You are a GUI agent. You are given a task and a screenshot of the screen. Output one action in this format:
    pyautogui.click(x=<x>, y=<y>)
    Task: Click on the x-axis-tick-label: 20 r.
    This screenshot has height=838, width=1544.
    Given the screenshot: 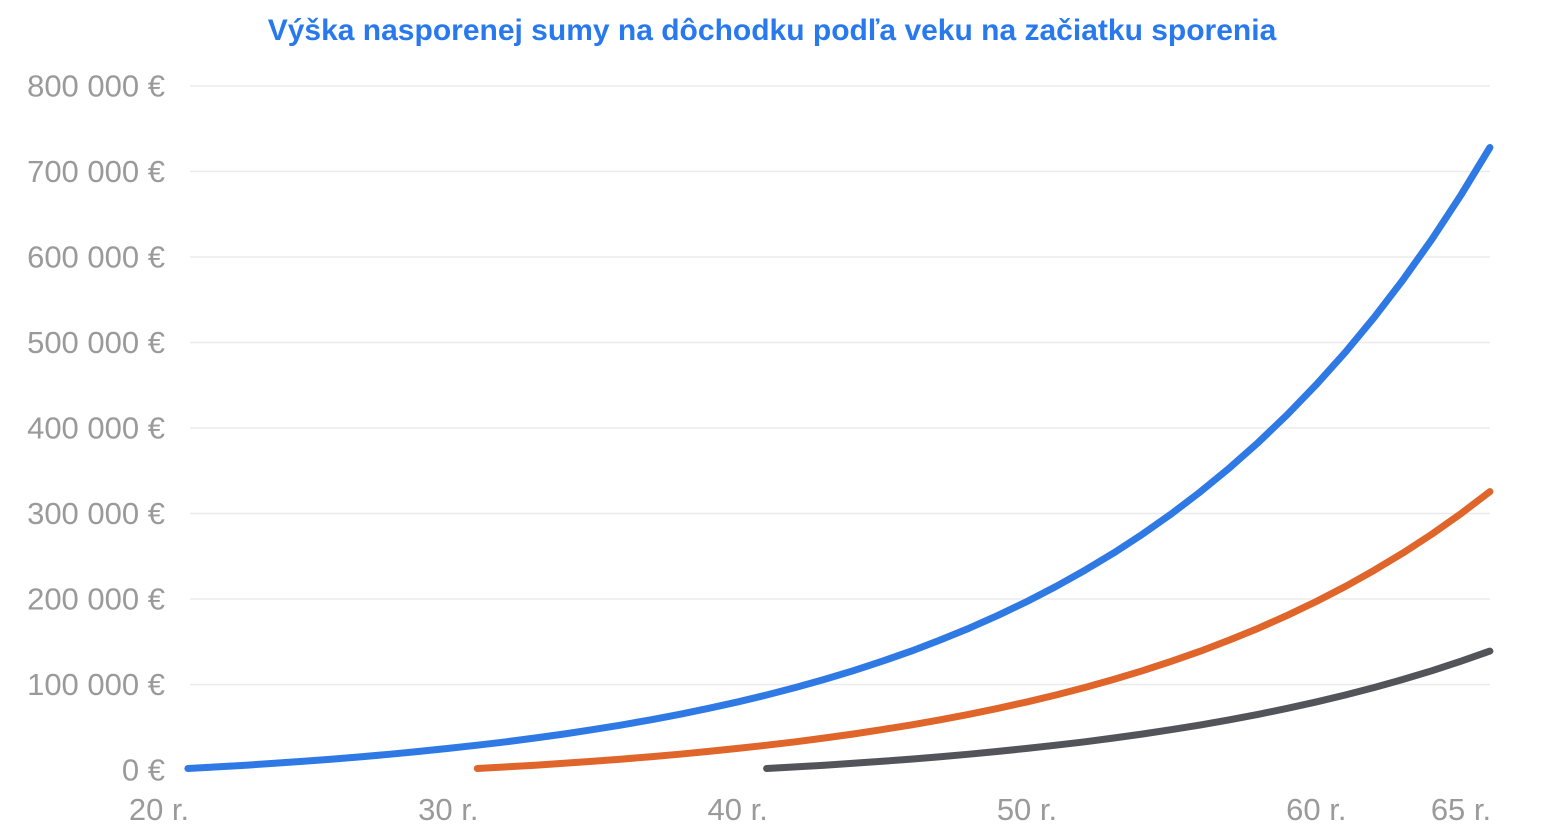 What is the action you would take?
    pyautogui.click(x=159, y=809)
    